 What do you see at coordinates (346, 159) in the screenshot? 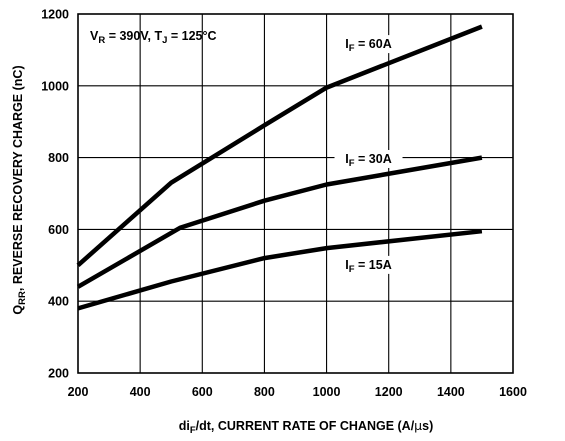
I see `series-label-pre-2: I` at bounding box center [346, 159].